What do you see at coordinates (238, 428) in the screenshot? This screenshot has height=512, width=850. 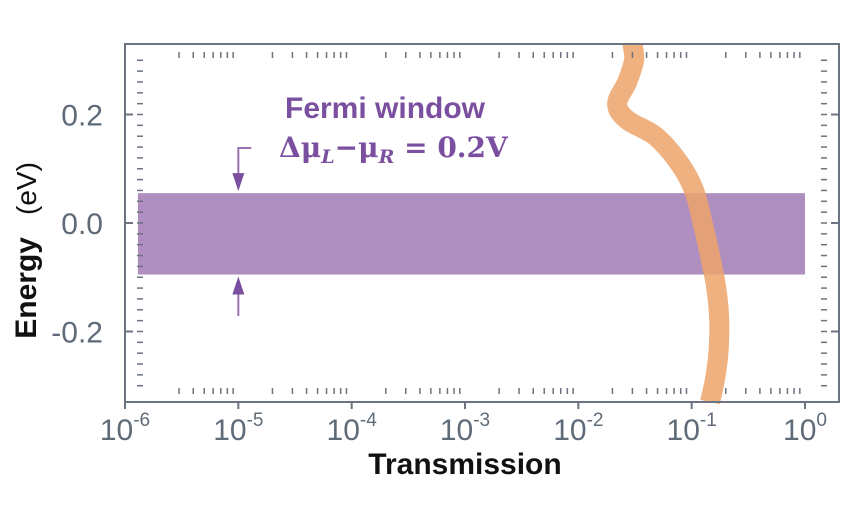 I see `x-tick-label: 10⁻⁵` at bounding box center [238, 428].